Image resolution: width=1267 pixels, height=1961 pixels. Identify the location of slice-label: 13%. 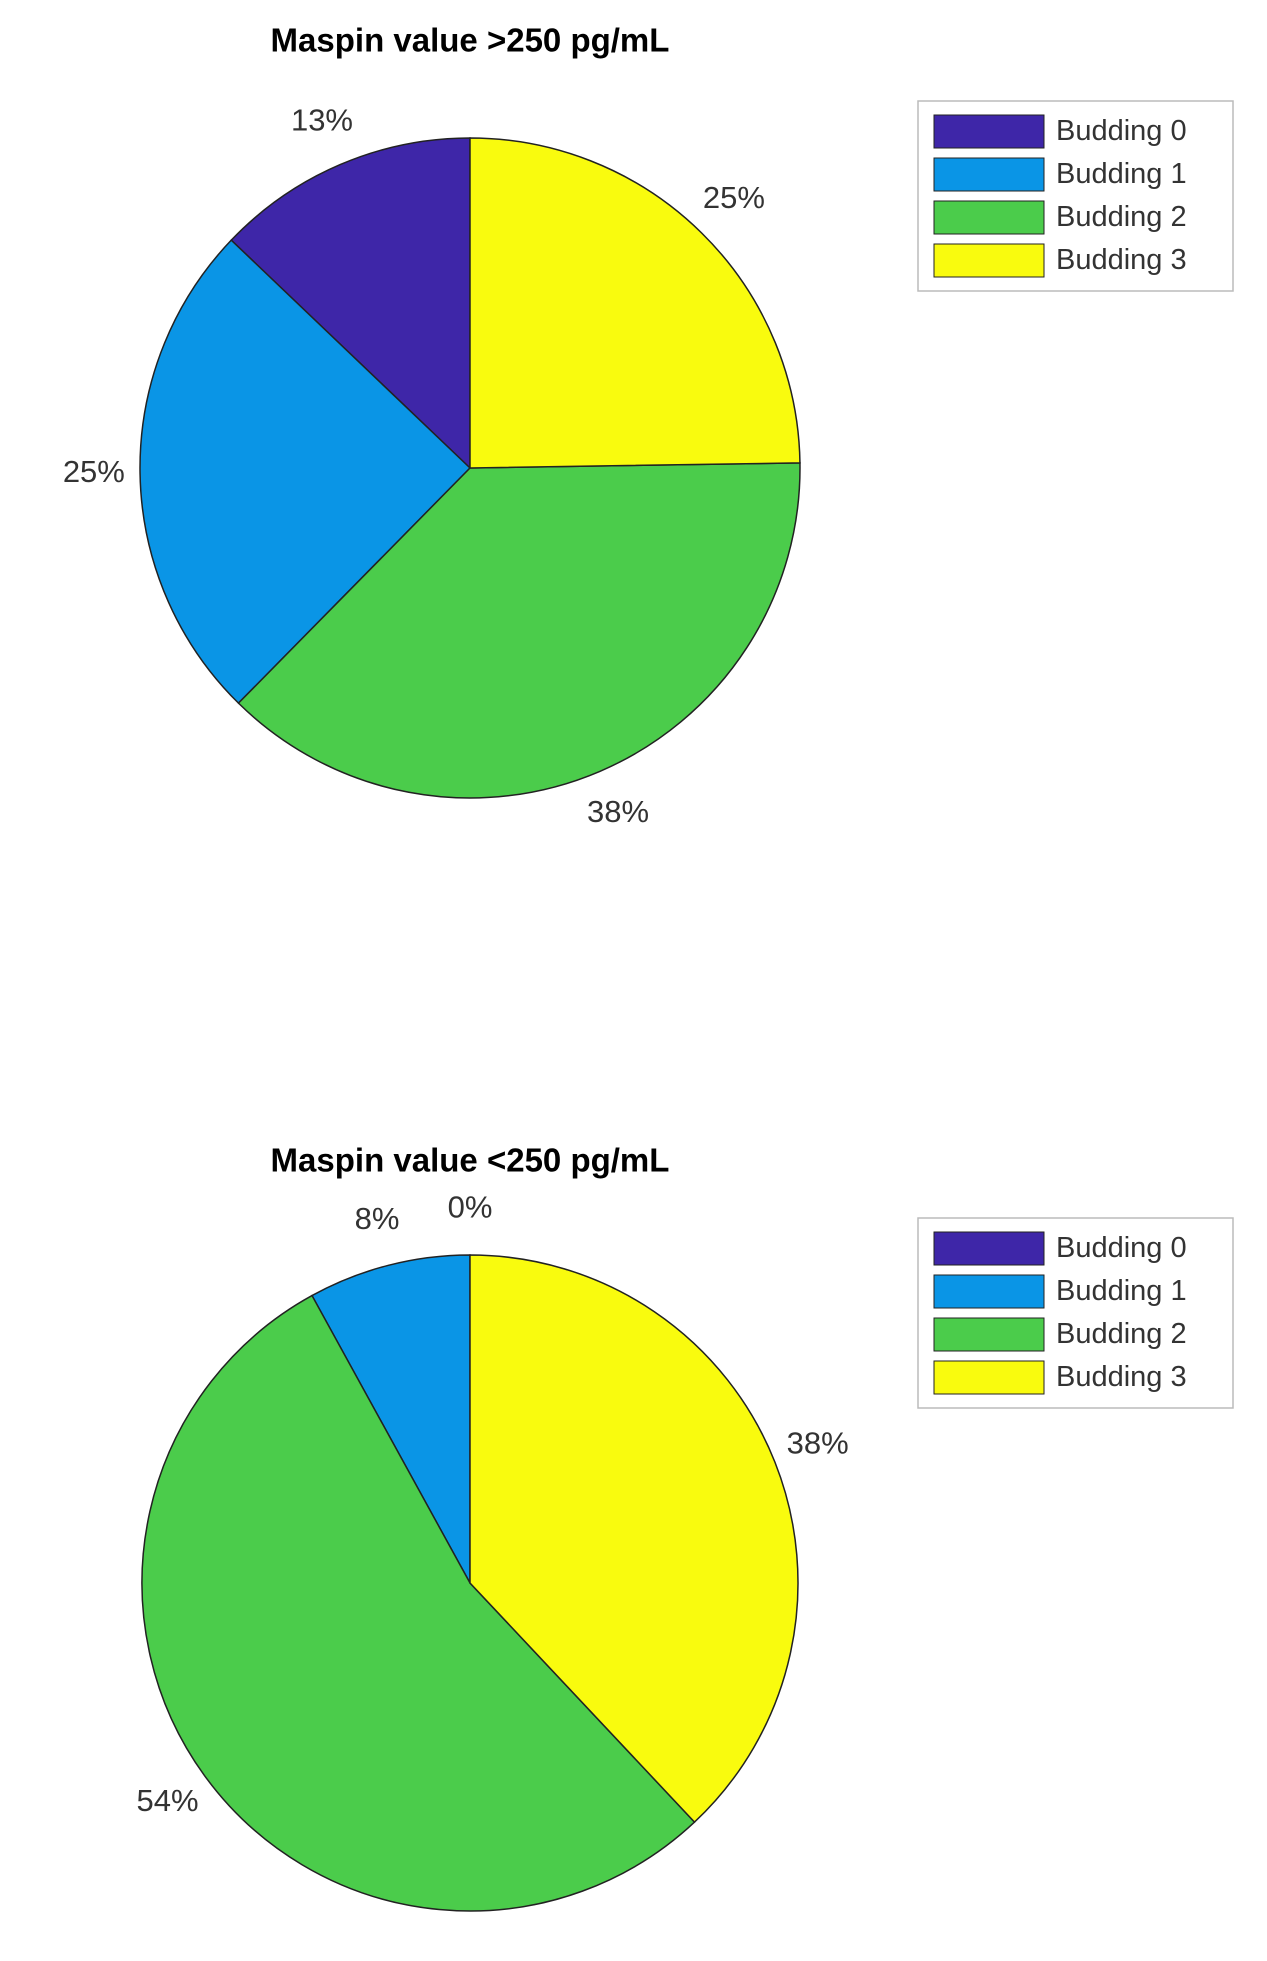
(322, 119).